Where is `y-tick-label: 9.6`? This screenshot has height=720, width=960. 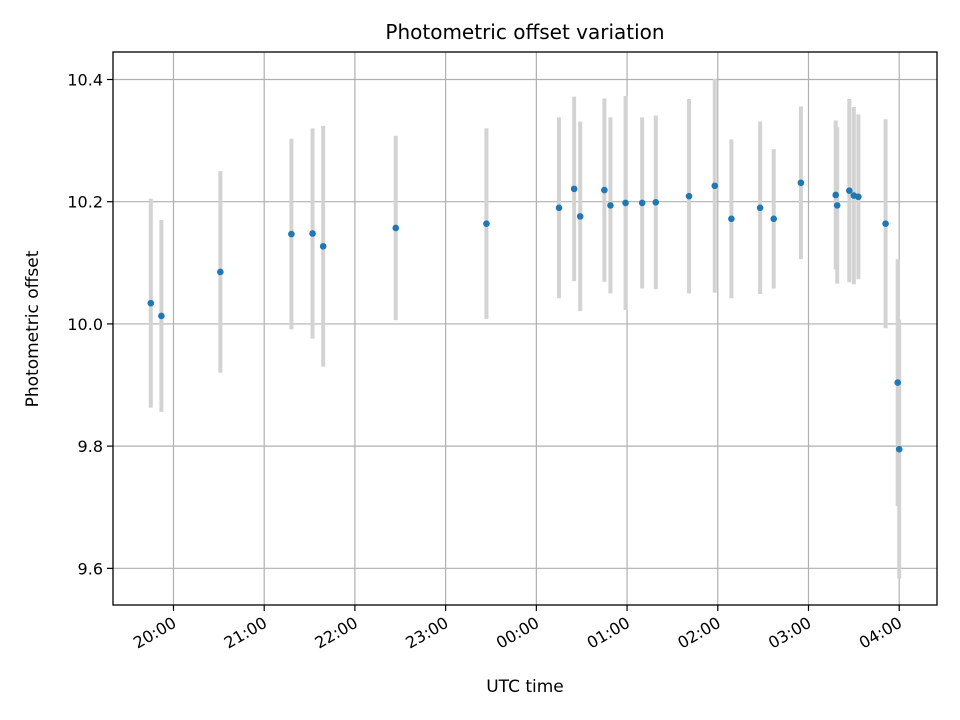
y-tick-label: 9.6 is located at coordinates (90, 568).